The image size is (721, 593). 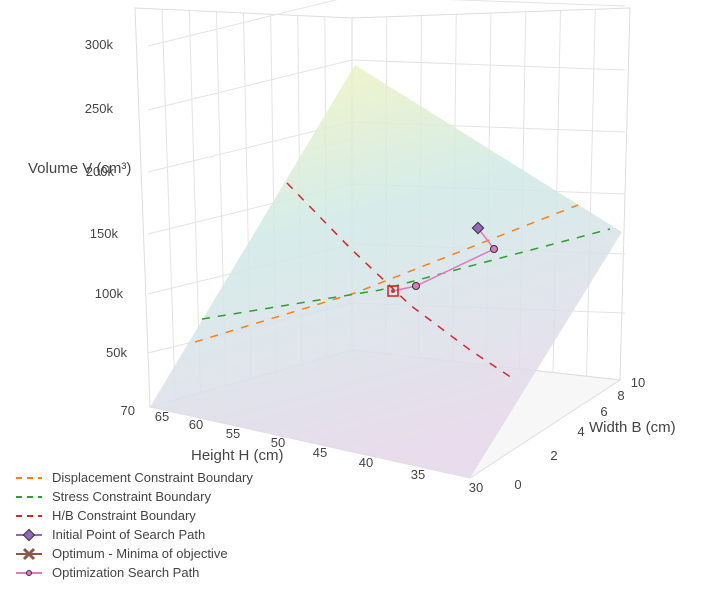 What do you see at coordinates (603, 411) in the screenshot?
I see `x-tick-label: 6` at bounding box center [603, 411].